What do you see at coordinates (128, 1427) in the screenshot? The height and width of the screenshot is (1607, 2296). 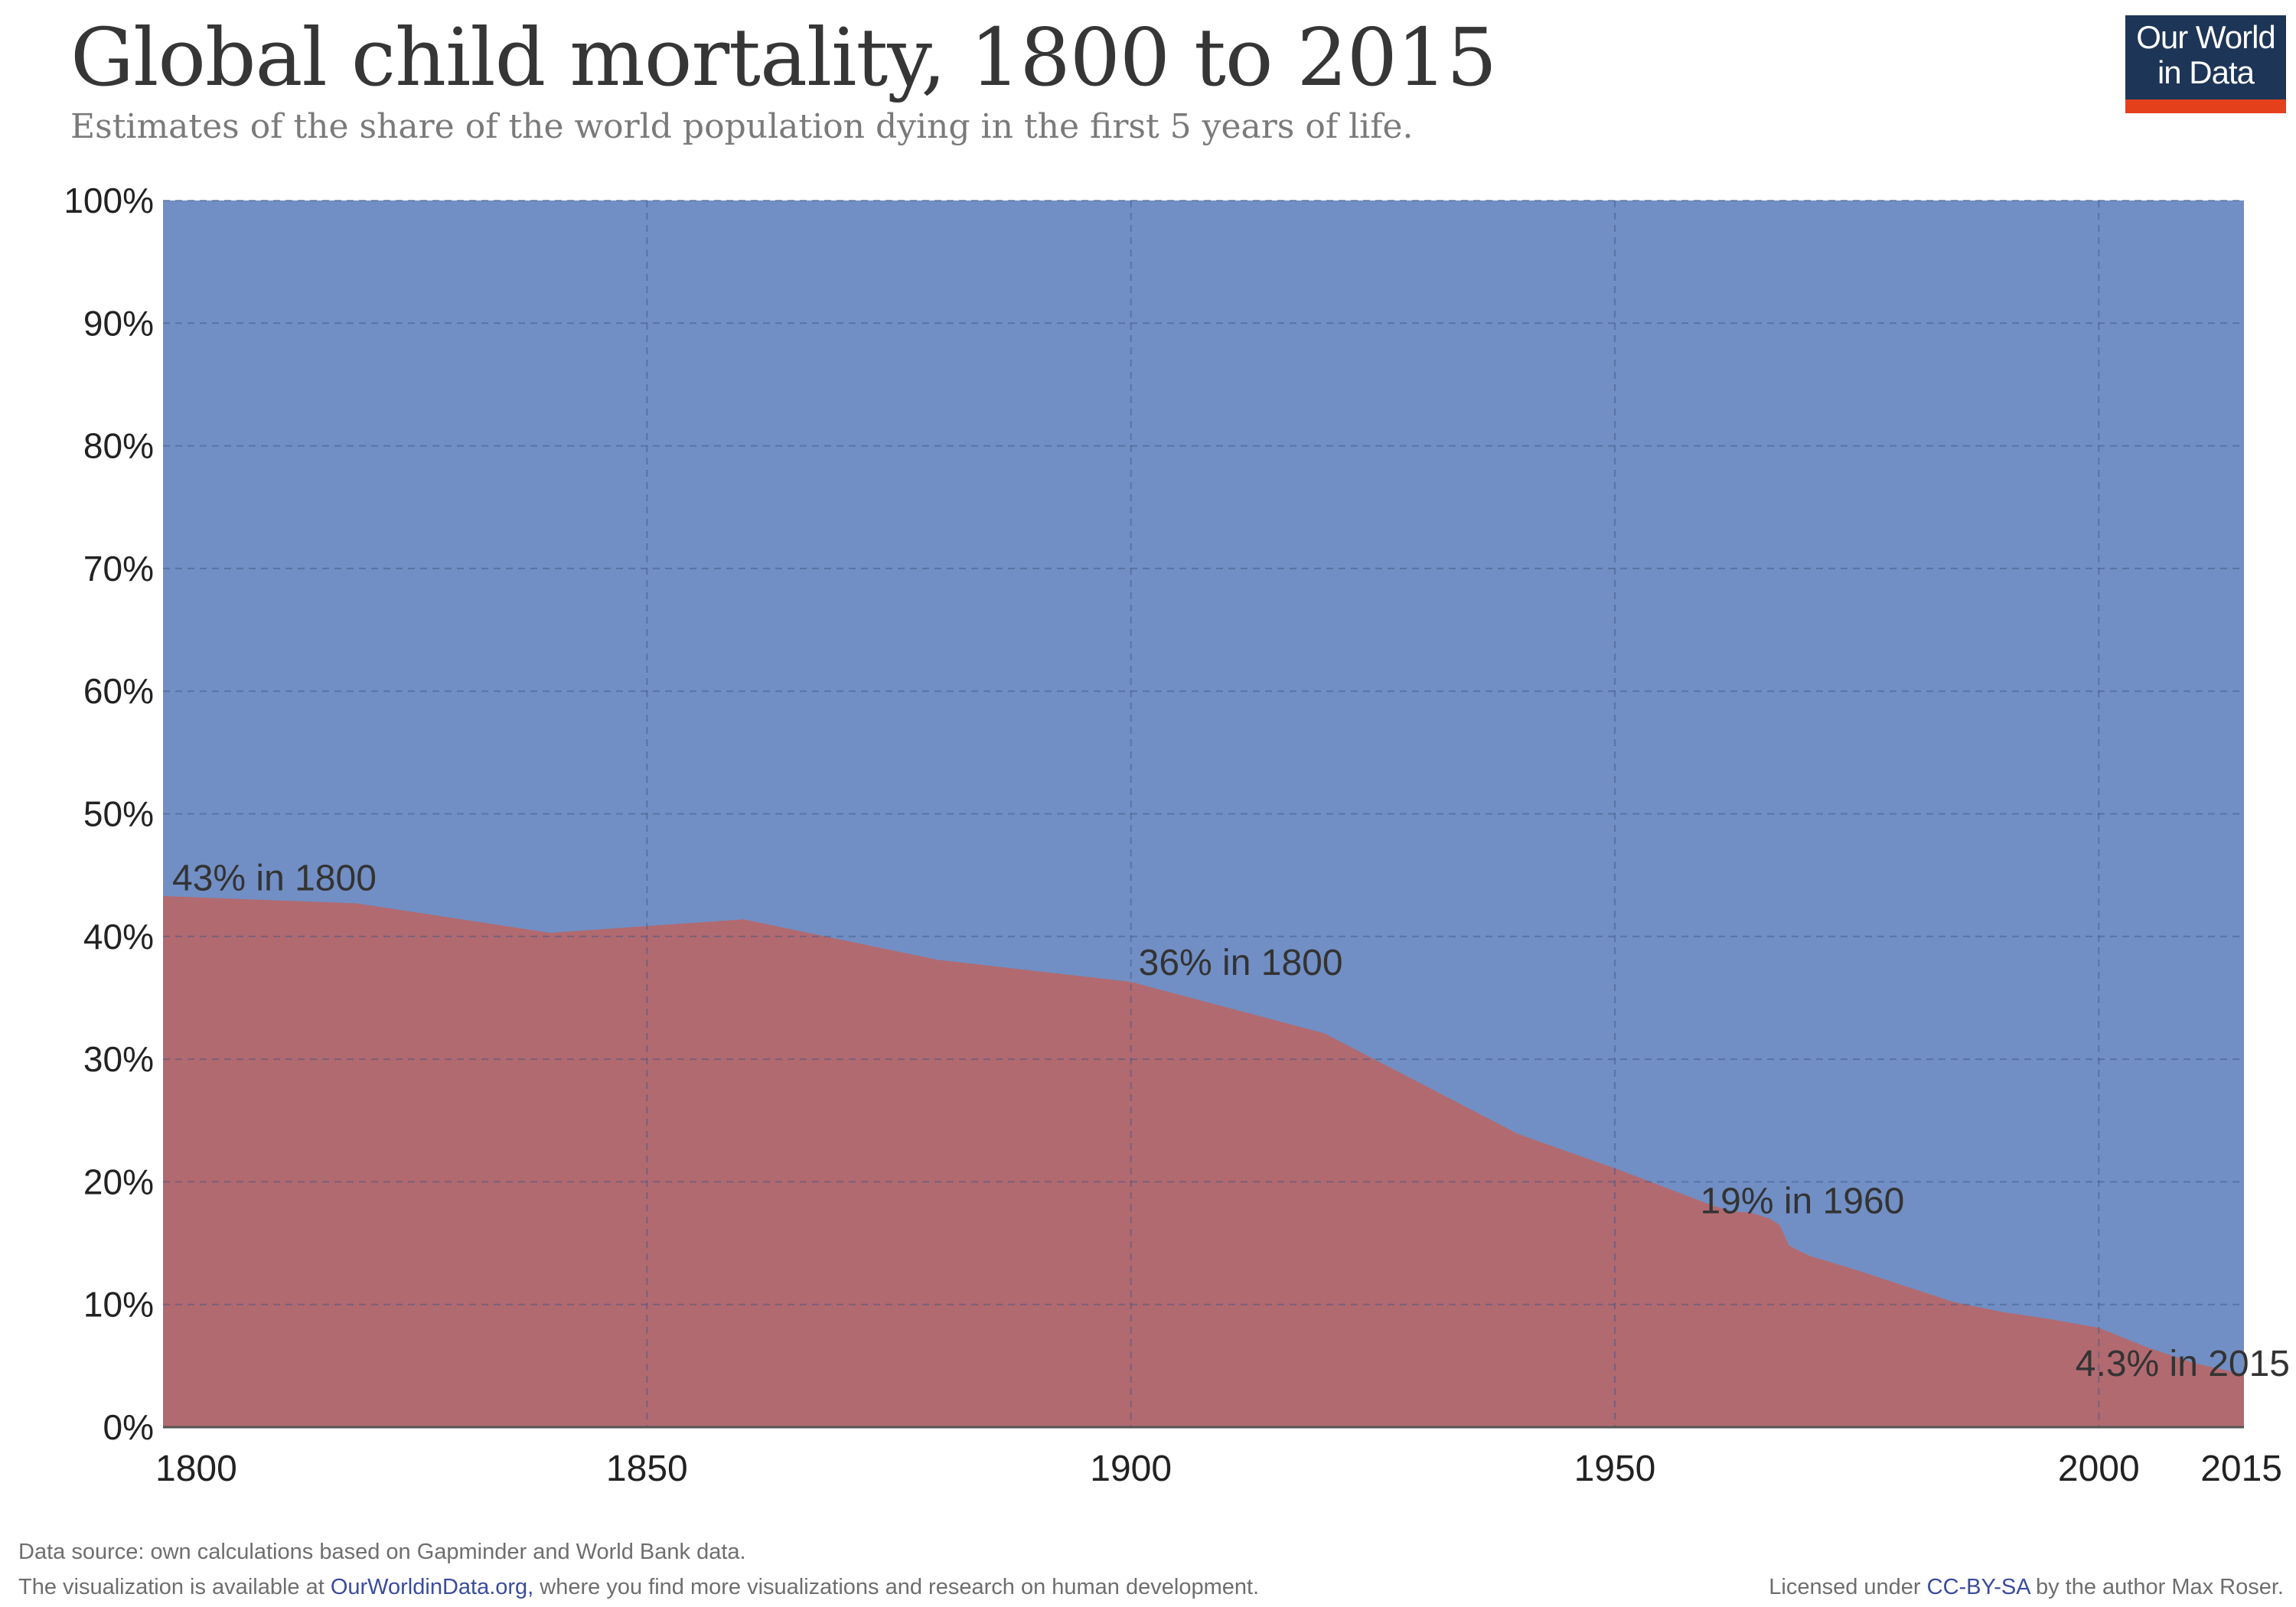 I see `y-tick-label: 0%` at bounding box center [128, 1427].